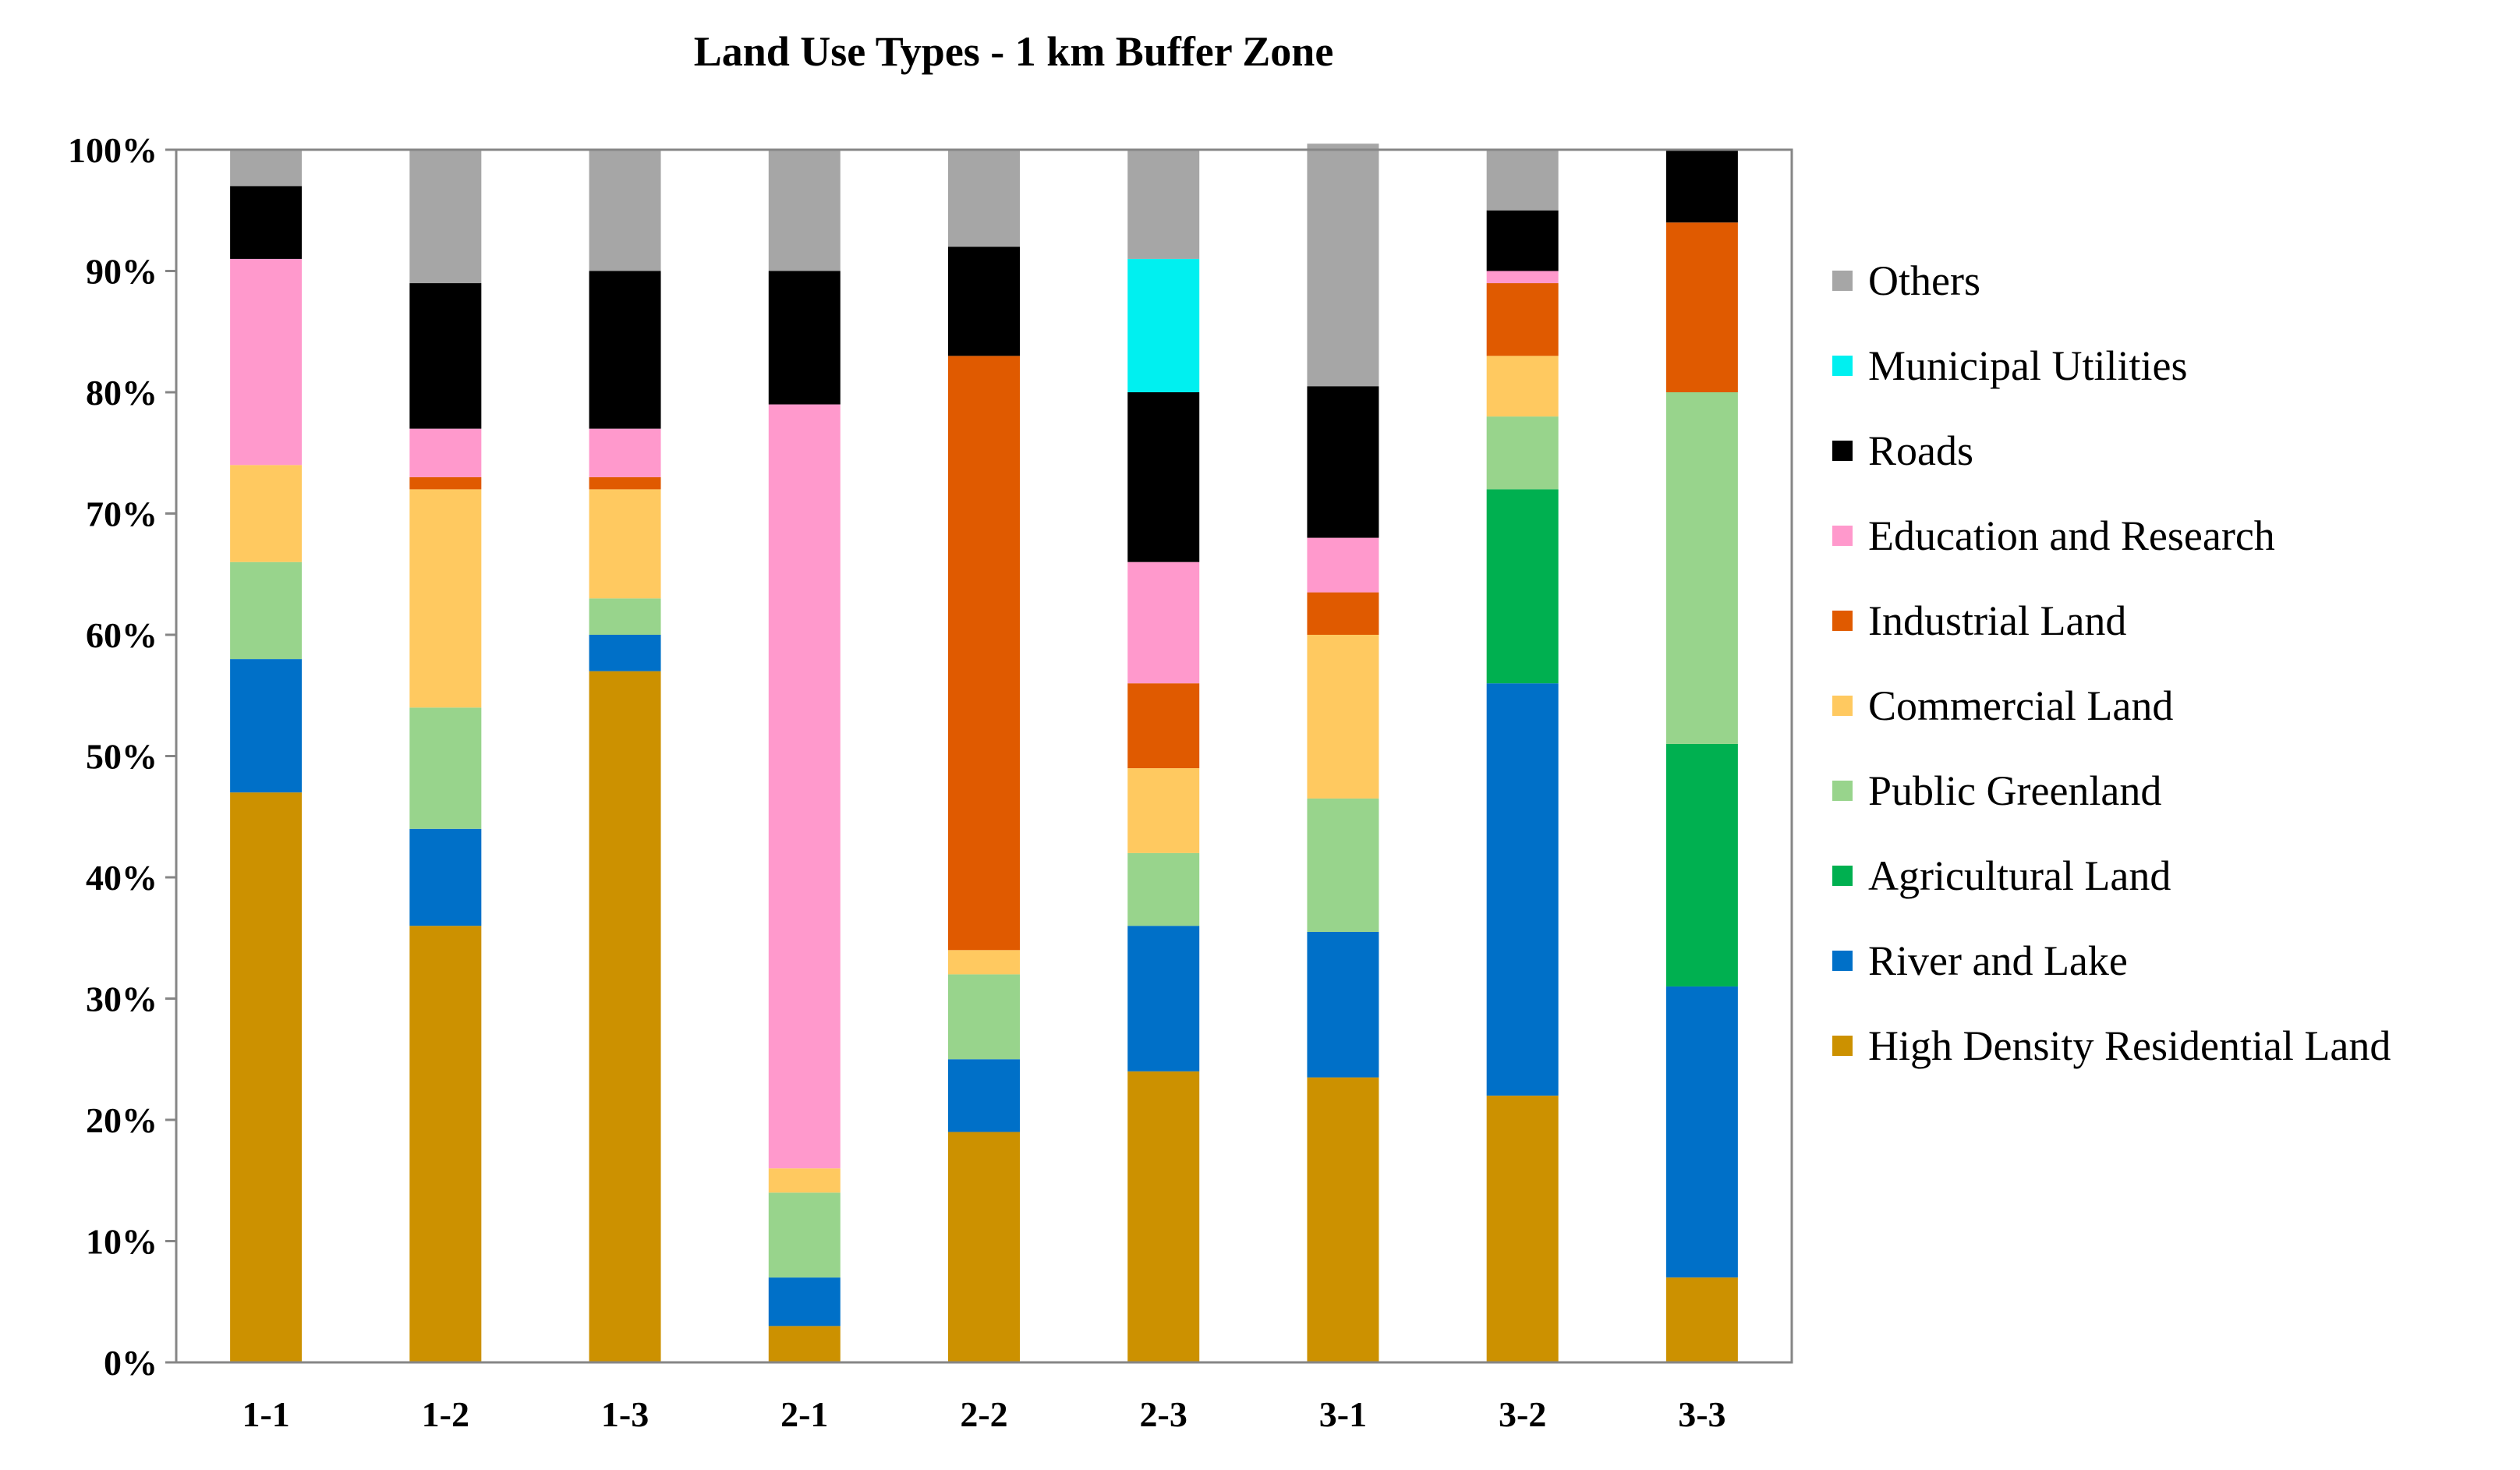  What do you see at coordinates (1998, 960) in the screenshot?
I see `legend-label: River and Lake` at bounding box center [1998, 960].